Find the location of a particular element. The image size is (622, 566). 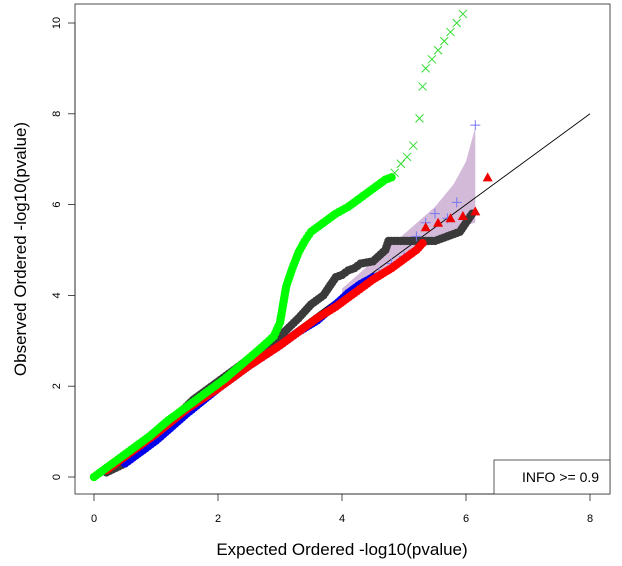

y-axis-title: Observed Ordered -log10(pvalue) is located at coordinates (20, 249).